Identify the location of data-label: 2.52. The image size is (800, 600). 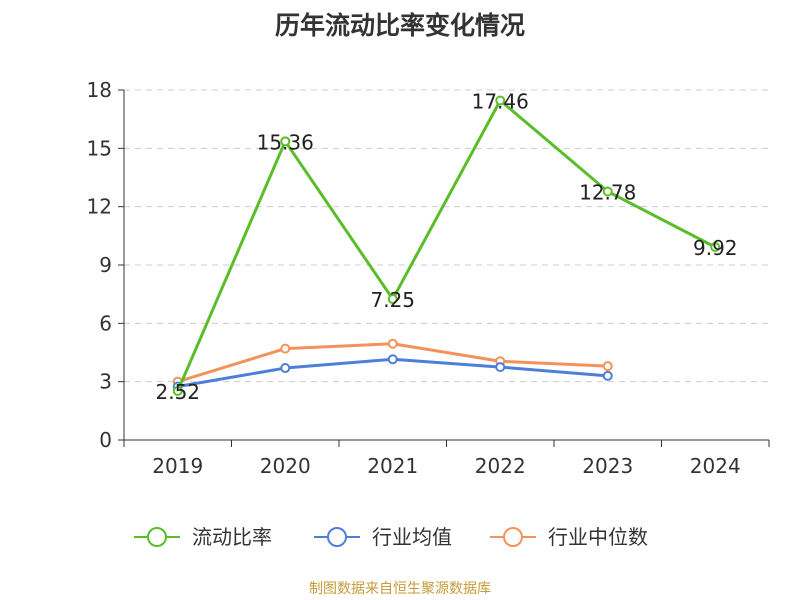
(177, 392).